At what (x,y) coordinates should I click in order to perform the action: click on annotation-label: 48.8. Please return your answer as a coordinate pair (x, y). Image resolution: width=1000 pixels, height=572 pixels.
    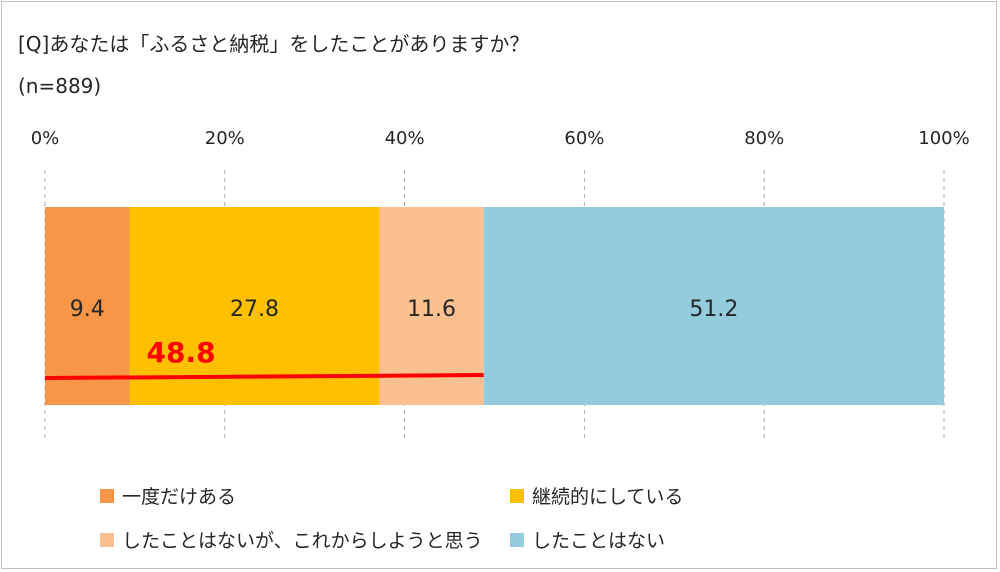
    Looking at the image, I should click on (181, 352).